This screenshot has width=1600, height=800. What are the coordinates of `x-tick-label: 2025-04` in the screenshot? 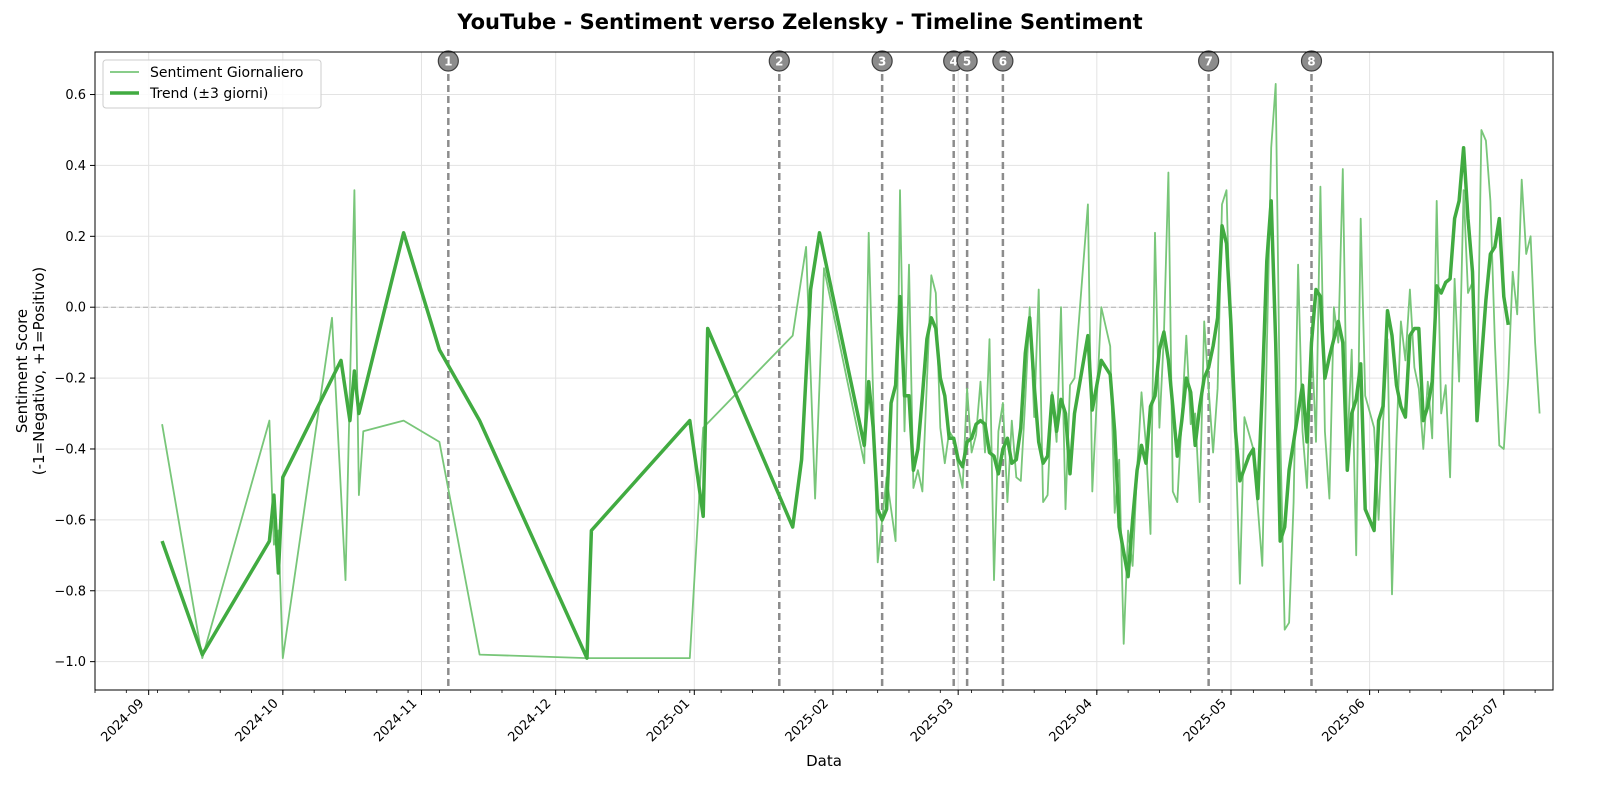 It's located at (1071, 720).